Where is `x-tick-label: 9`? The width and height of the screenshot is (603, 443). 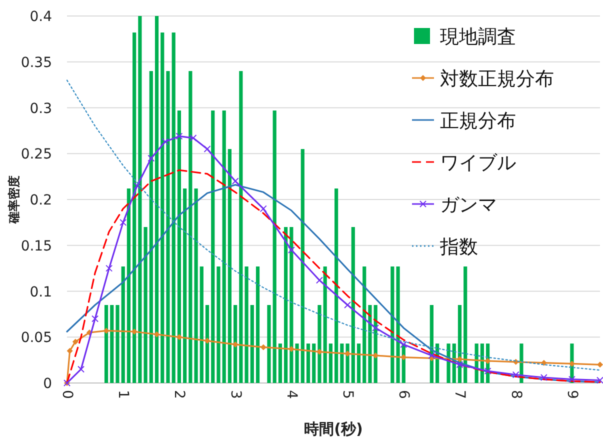
x-tick-label: 9 is located at coordinates (572, 394).